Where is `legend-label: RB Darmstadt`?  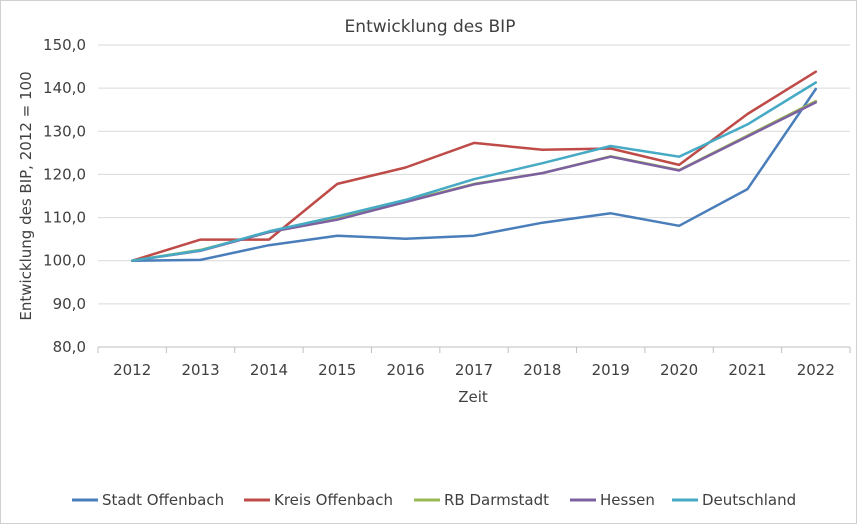 legend-label: RB Darmstadt is located at coordinates (496, 500).